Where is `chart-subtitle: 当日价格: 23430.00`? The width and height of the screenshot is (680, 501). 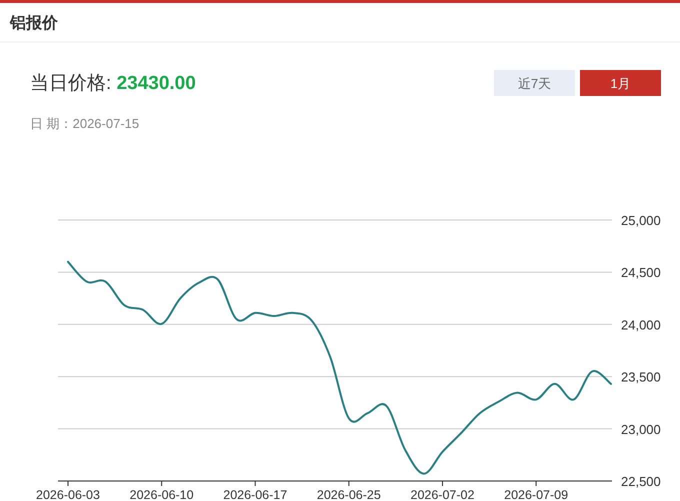 chart-subtitle: 当日价格: 23430.00 is located at coordinates (113, 83).